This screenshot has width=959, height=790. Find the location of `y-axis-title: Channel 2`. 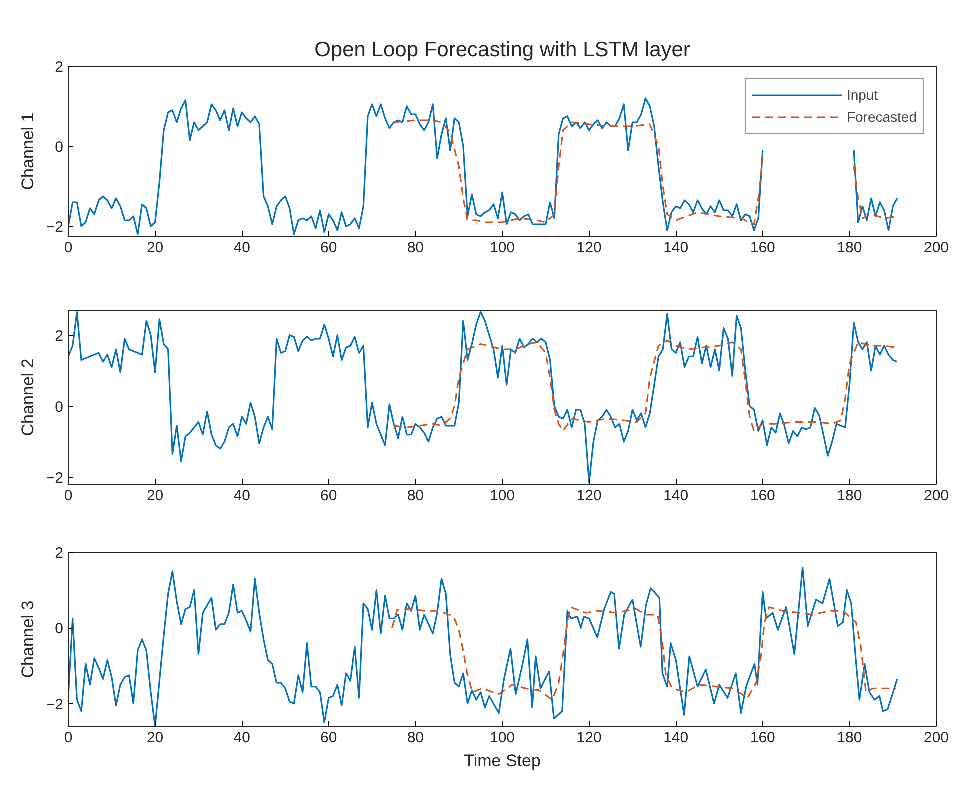

y-axis-title: Channel 2 is located at coordinates (28, 397).